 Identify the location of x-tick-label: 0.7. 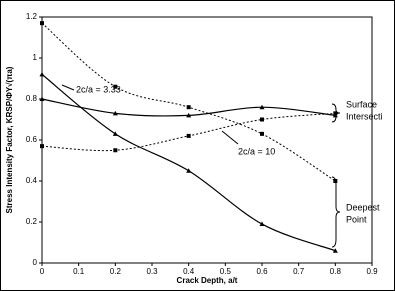
(299, 271).